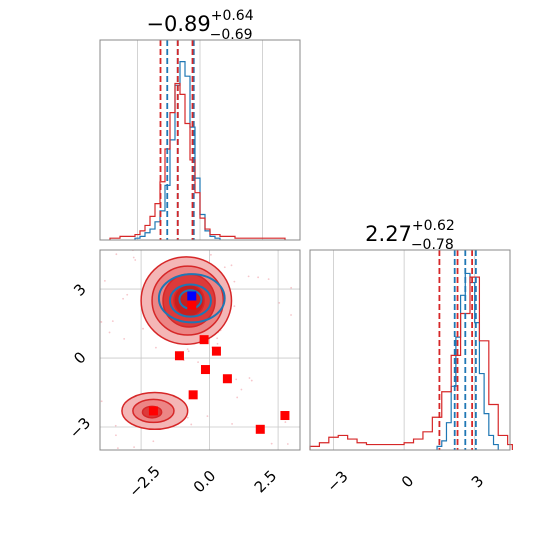  Describe the element at coordinates (205, 482) in the screenshot. I see `x-tick-label: 0.0` at that location.